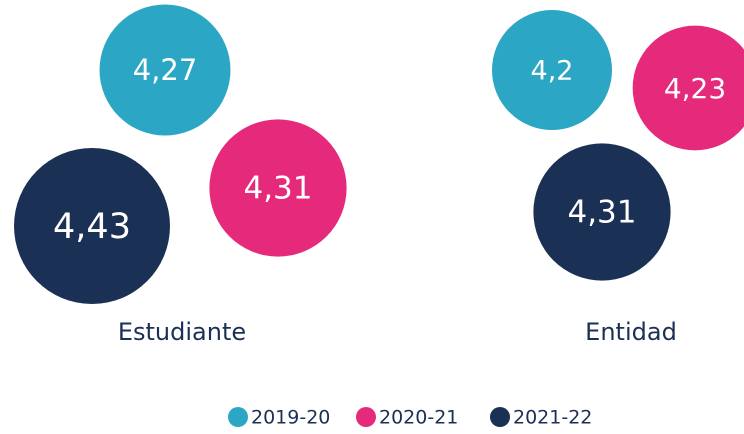 This screenshot has width=744, height=434. What do you see at coordinates (290, 418) in the screenshot?
I see `legend-label: 2019-20` at bounding box center [290, 418].